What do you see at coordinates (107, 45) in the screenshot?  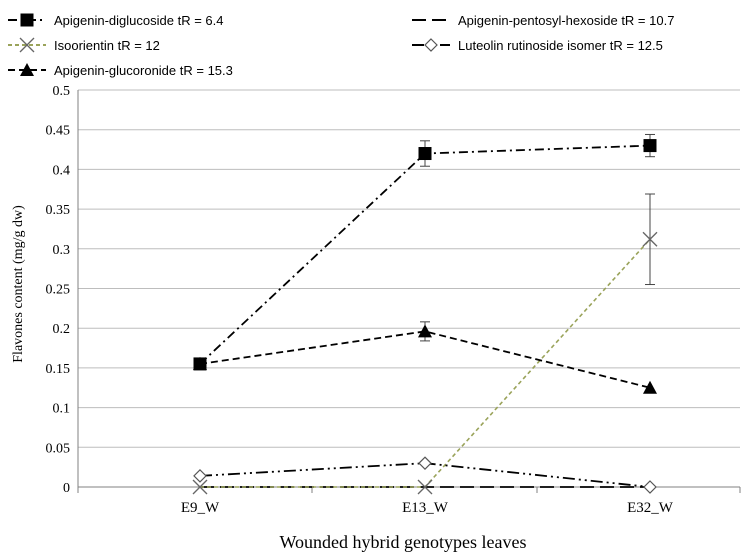 I see `legend-label: Isoorientin tR = 12` at bounding box center [107, 45].